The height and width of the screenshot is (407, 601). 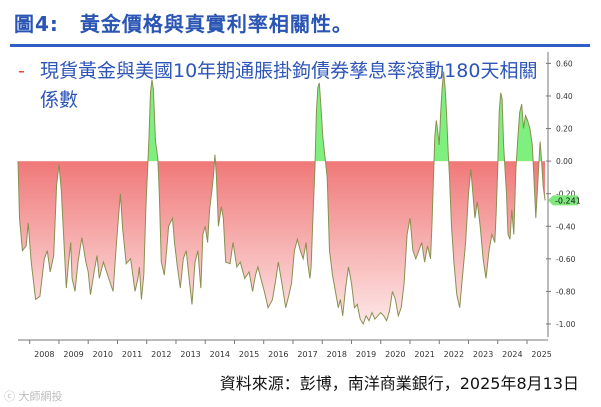 What do you see at coordinates (161, 354) in the screenshot?
I see `x-tick-label: 2012` at bounding box center [161, 354].